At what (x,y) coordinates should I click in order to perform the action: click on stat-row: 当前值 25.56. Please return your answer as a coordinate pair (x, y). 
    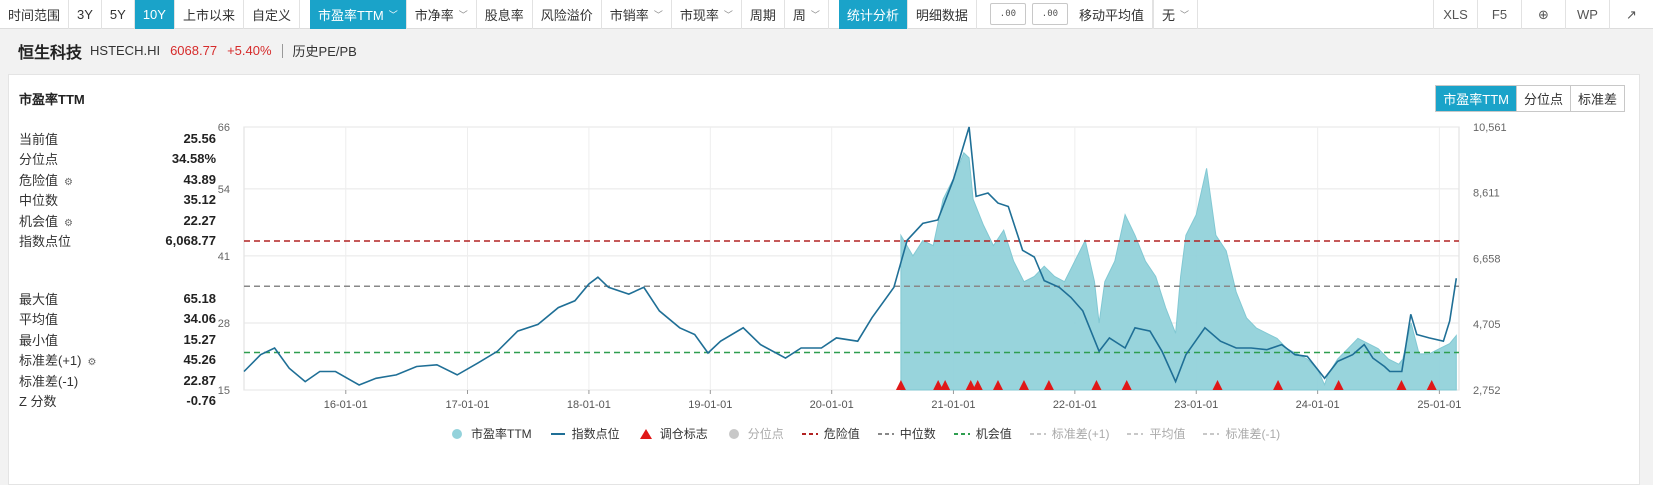
    Looking at the image, I should click on (117, 138).